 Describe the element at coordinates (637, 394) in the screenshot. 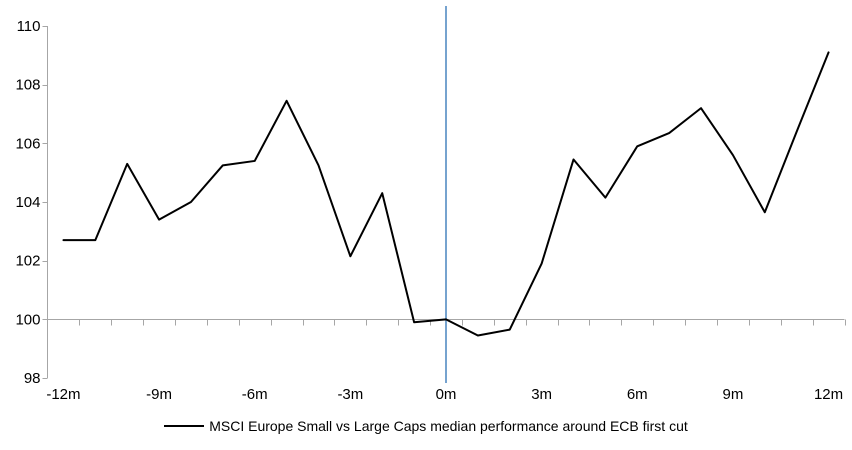

I see `x-tick-label: 6m` at that location.